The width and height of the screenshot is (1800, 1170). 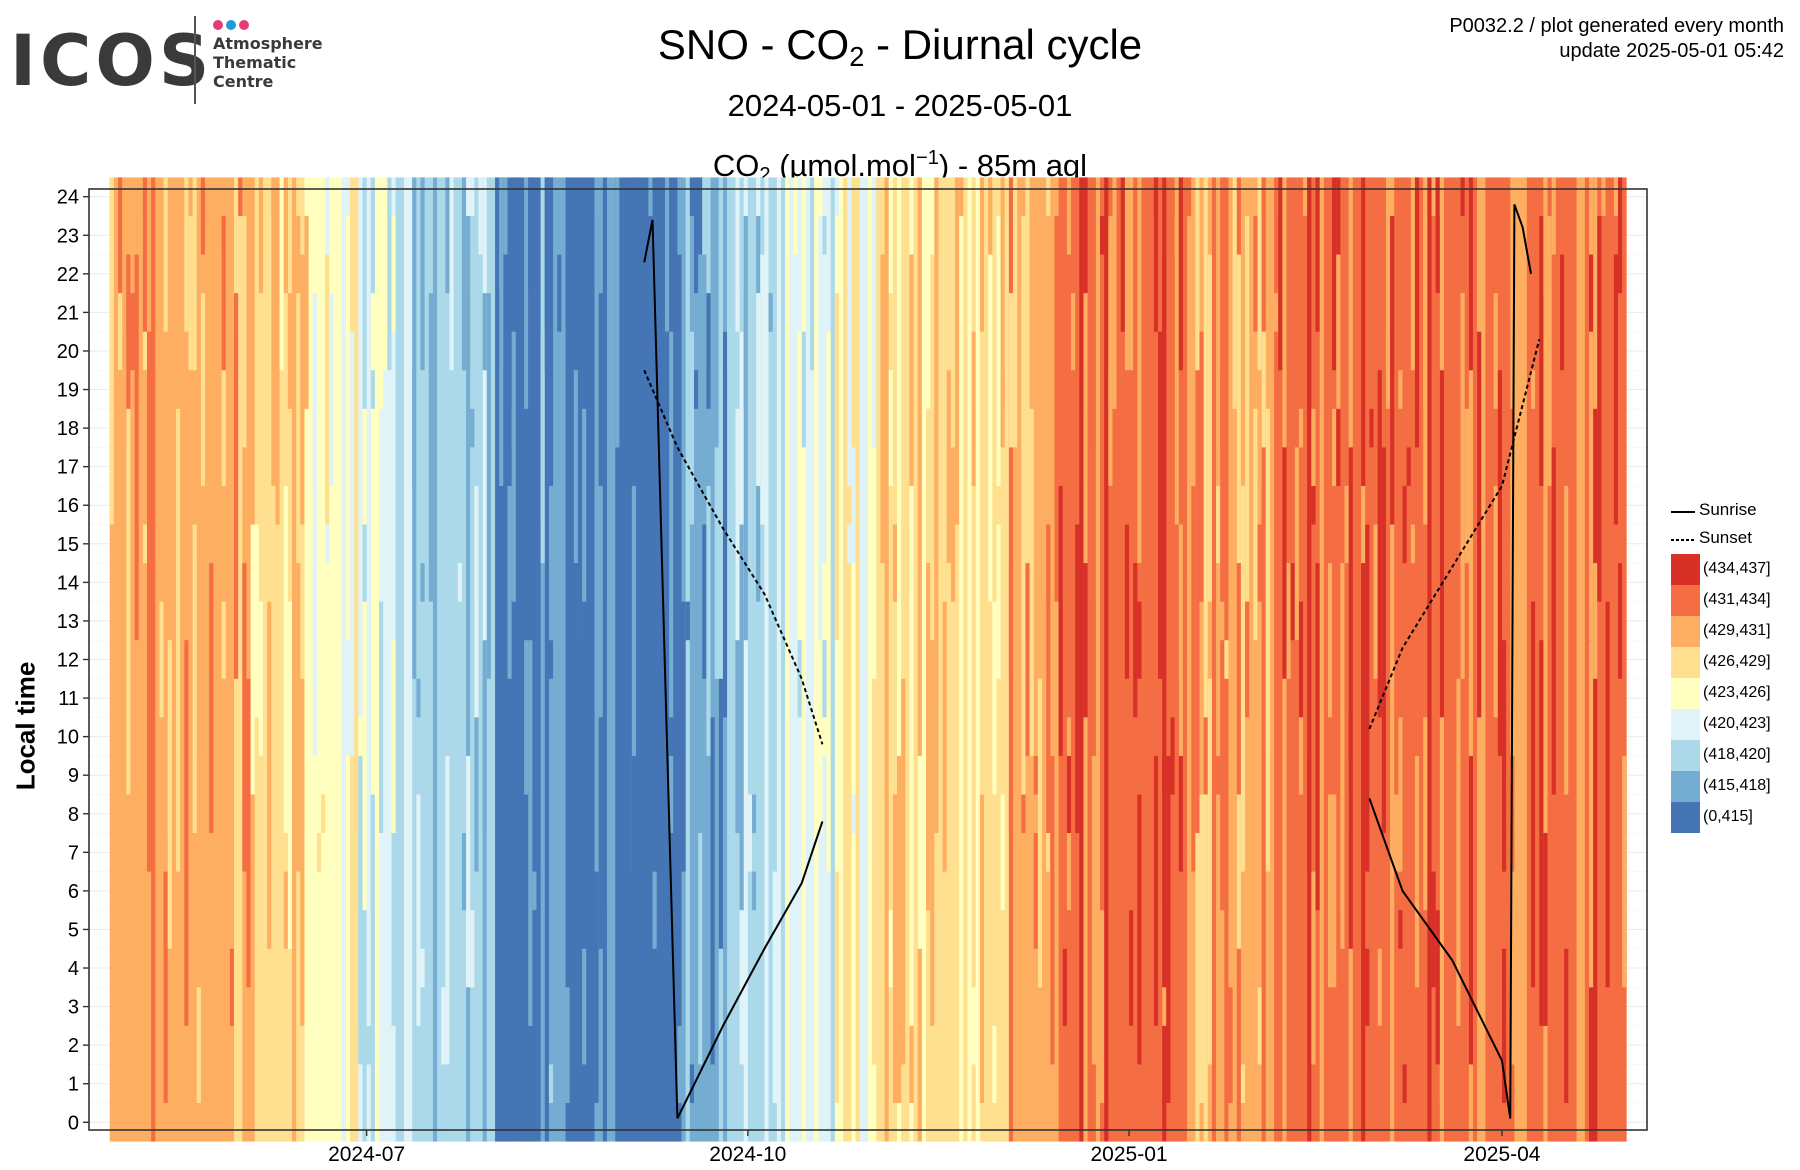 I want to click on solid-line-icon, so click(x=1683, y=512).